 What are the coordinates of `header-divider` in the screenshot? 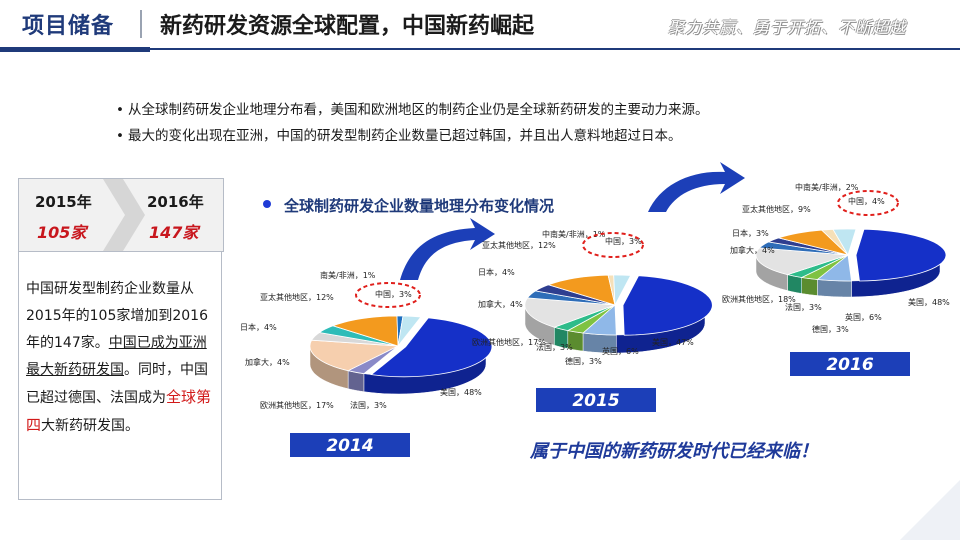 It's located at (141, 24).